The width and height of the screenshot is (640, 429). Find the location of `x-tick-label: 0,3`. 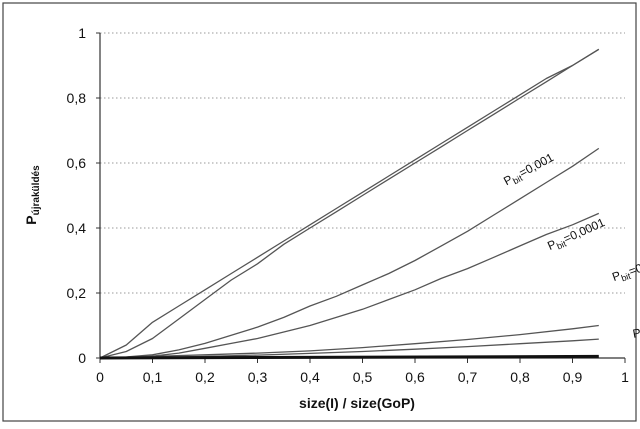

x-tick-label: 0,3 is located at coordinates (258, 377).